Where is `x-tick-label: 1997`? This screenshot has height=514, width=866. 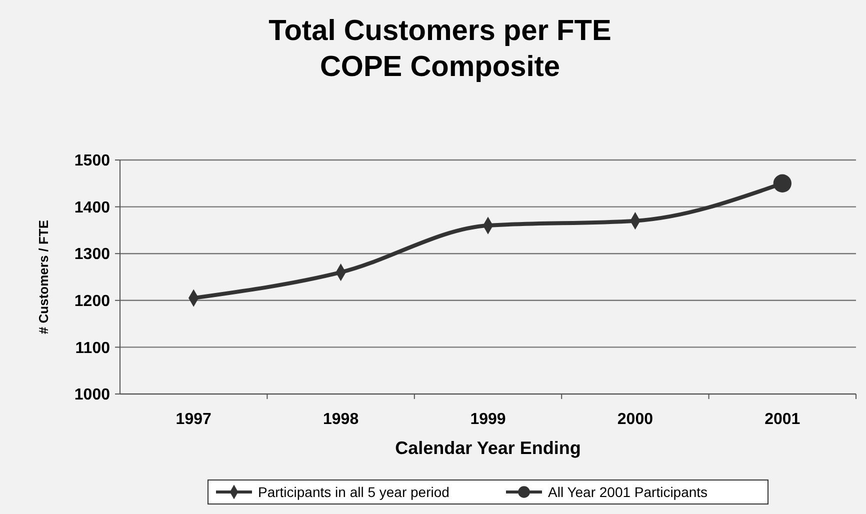
x-tick-label: 1997 is located at coordinates (194, 419).